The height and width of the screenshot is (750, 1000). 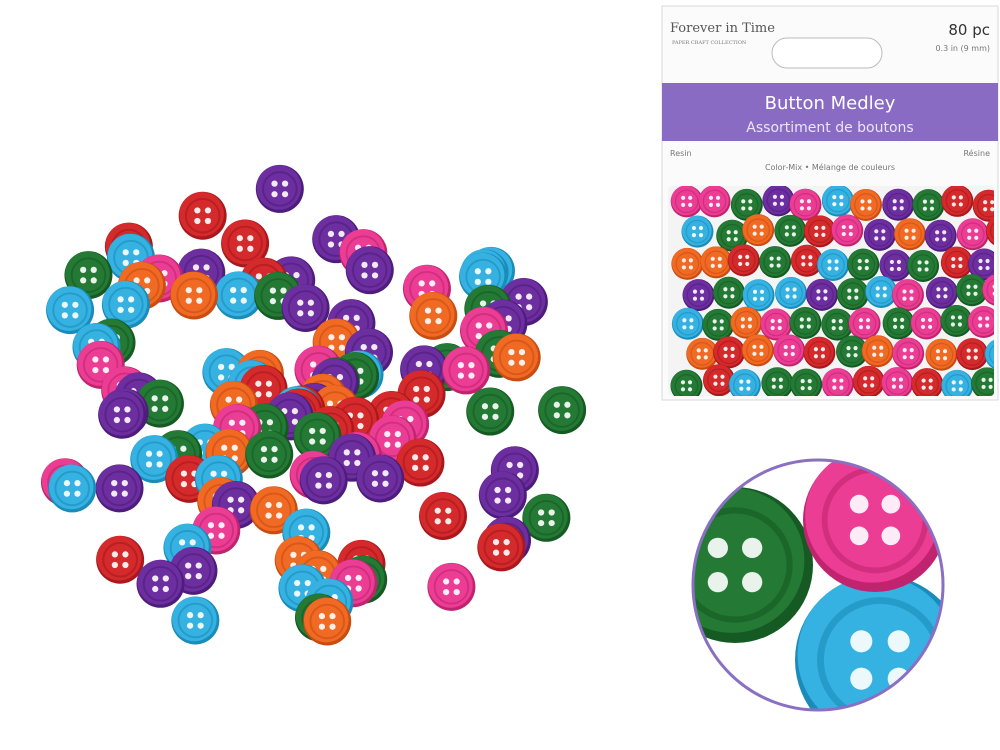 I want to click on count: 80 pc, so click(x=969, y=30).